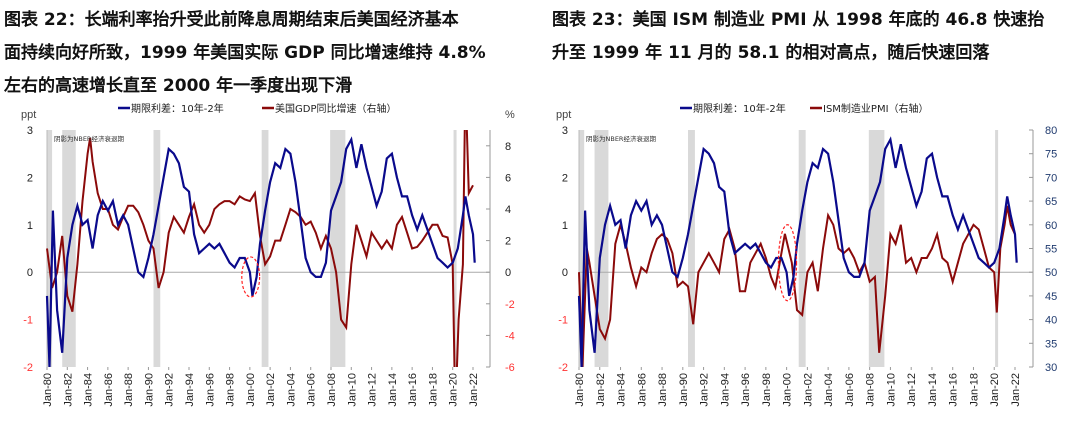 The image size is (1080, 427). I want to click on y-tick-label: 0, so click(565, 273).